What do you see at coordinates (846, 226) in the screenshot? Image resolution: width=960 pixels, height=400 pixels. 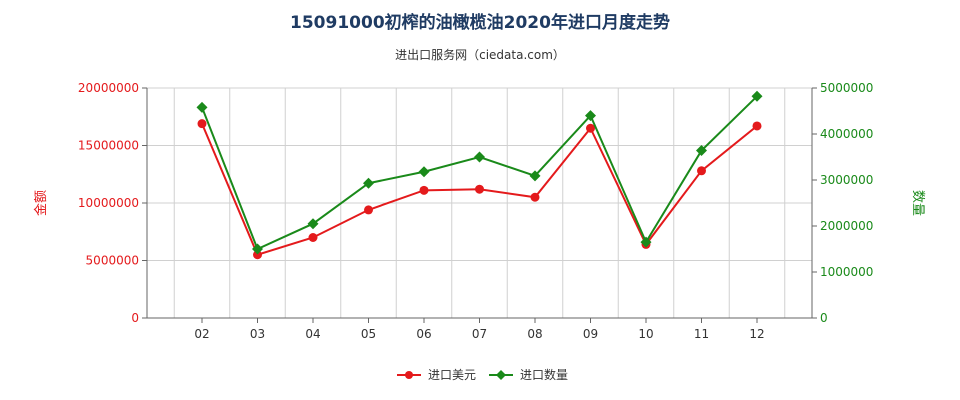 I see `y-right-tick-label: 2000000` at bounding box center [846, 226].